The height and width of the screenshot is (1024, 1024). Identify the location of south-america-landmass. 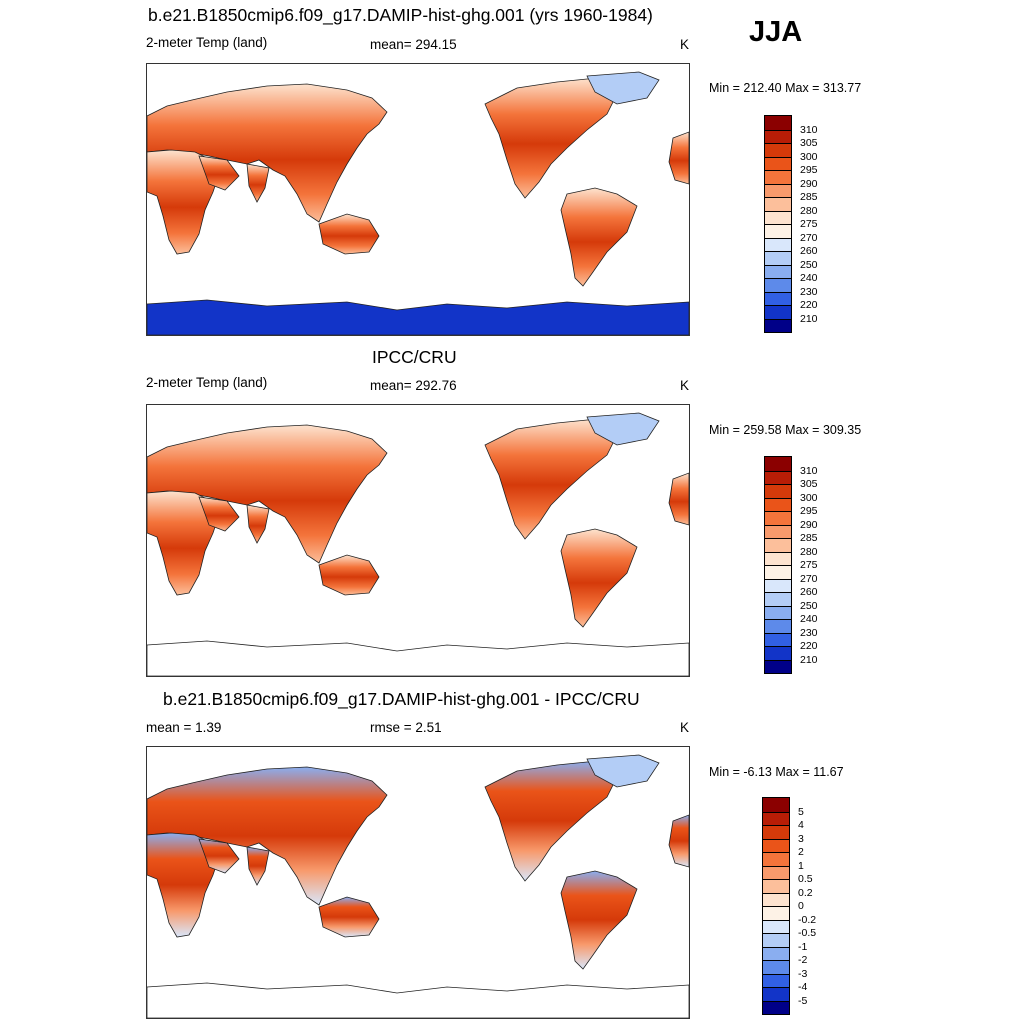
(599, 920).